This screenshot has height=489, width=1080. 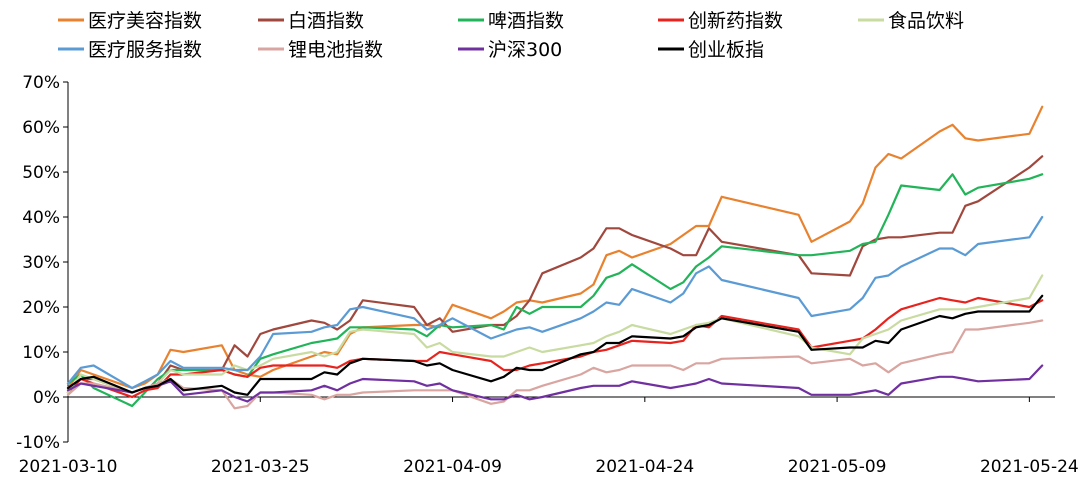 I want to click on y-tick-label: 40%, so click(x=41, y=218).